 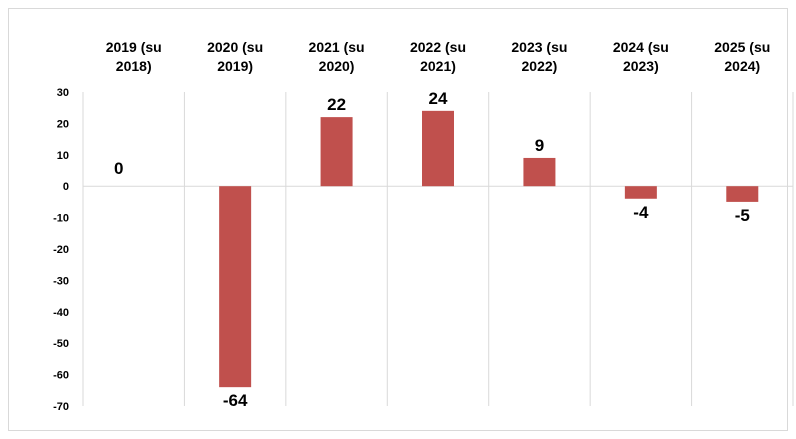 What do you see at coordinates (336, 104) in the screenshot?
I see `data-label: 22` at bounding box center [336, 104].